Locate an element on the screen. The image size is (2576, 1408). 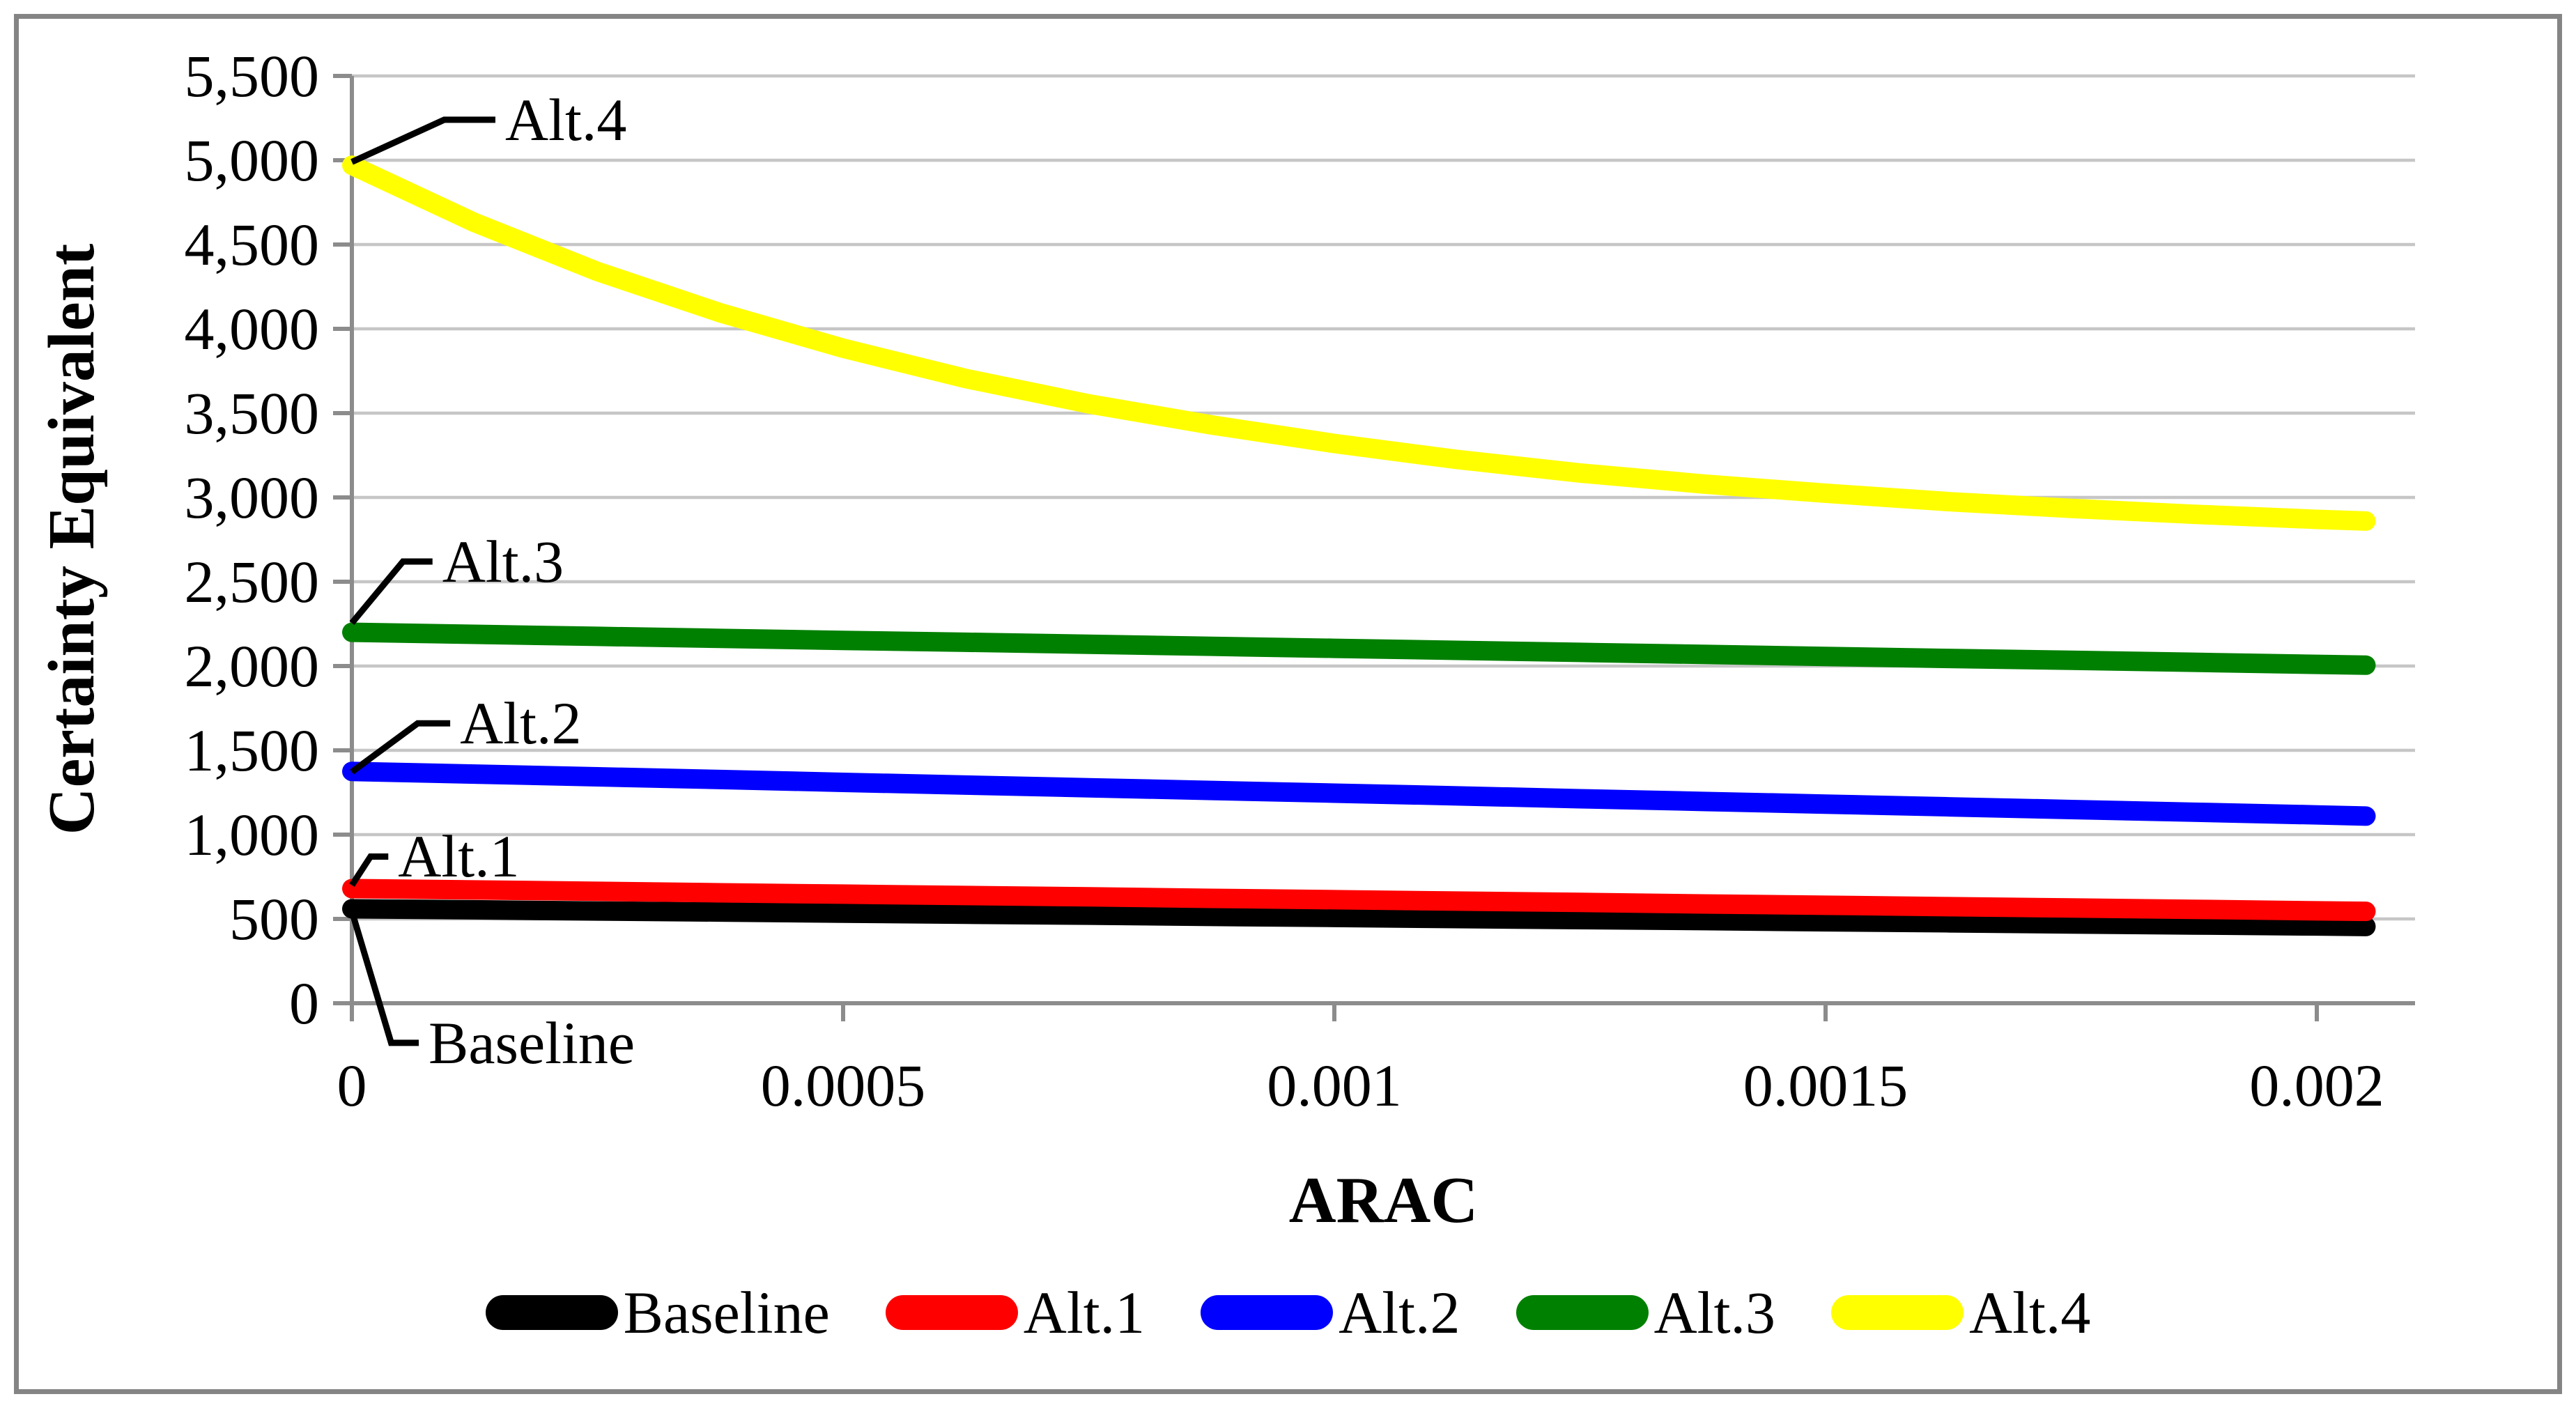
legend-label-baseline: Baseline is located at coordinates (726, 1312).